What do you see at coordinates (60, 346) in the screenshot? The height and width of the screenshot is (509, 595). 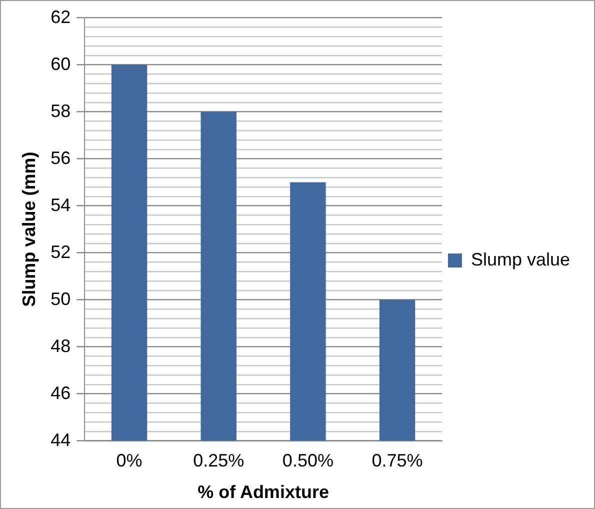 I see `y-tick-label: 48` at bounding box center [60, 346].